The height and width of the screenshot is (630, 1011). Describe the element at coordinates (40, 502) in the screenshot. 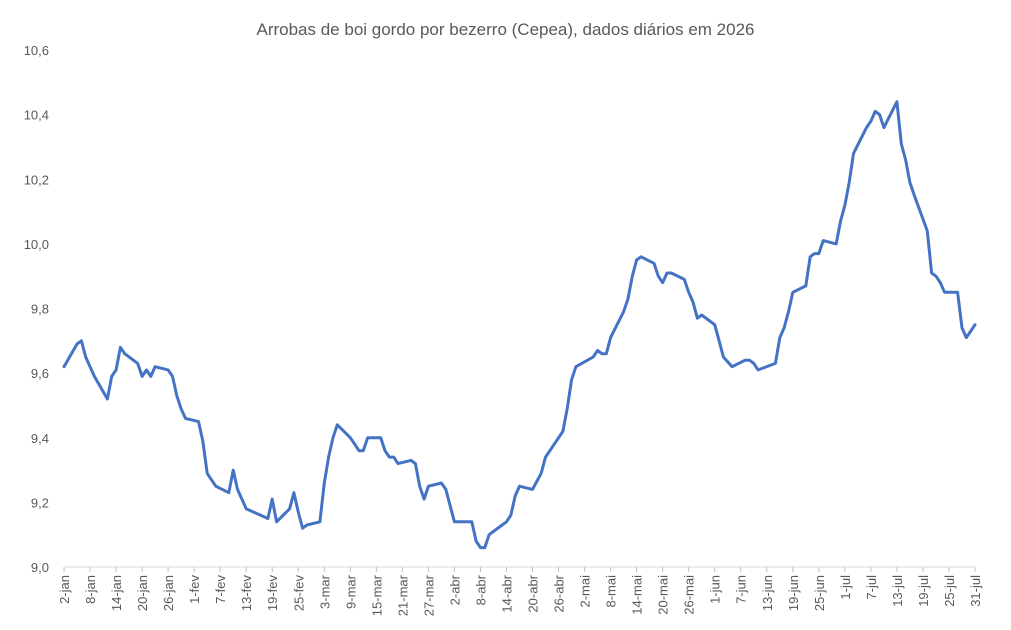

I see `y-tick-label: 9,2` at that location.